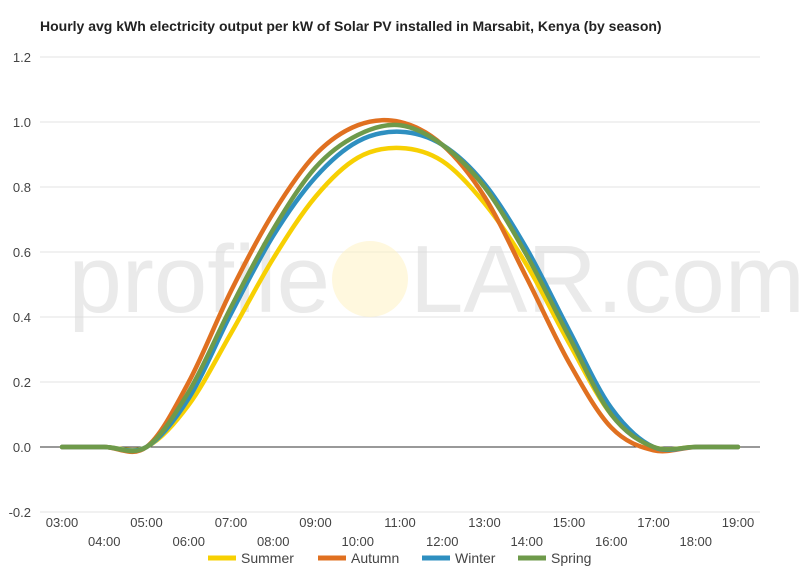 The width and height of the screenshot is (800, 570). Describe the element at coordinates (611, 541) in the screenshot. I see `x-tick-label: 16:00` at that location.